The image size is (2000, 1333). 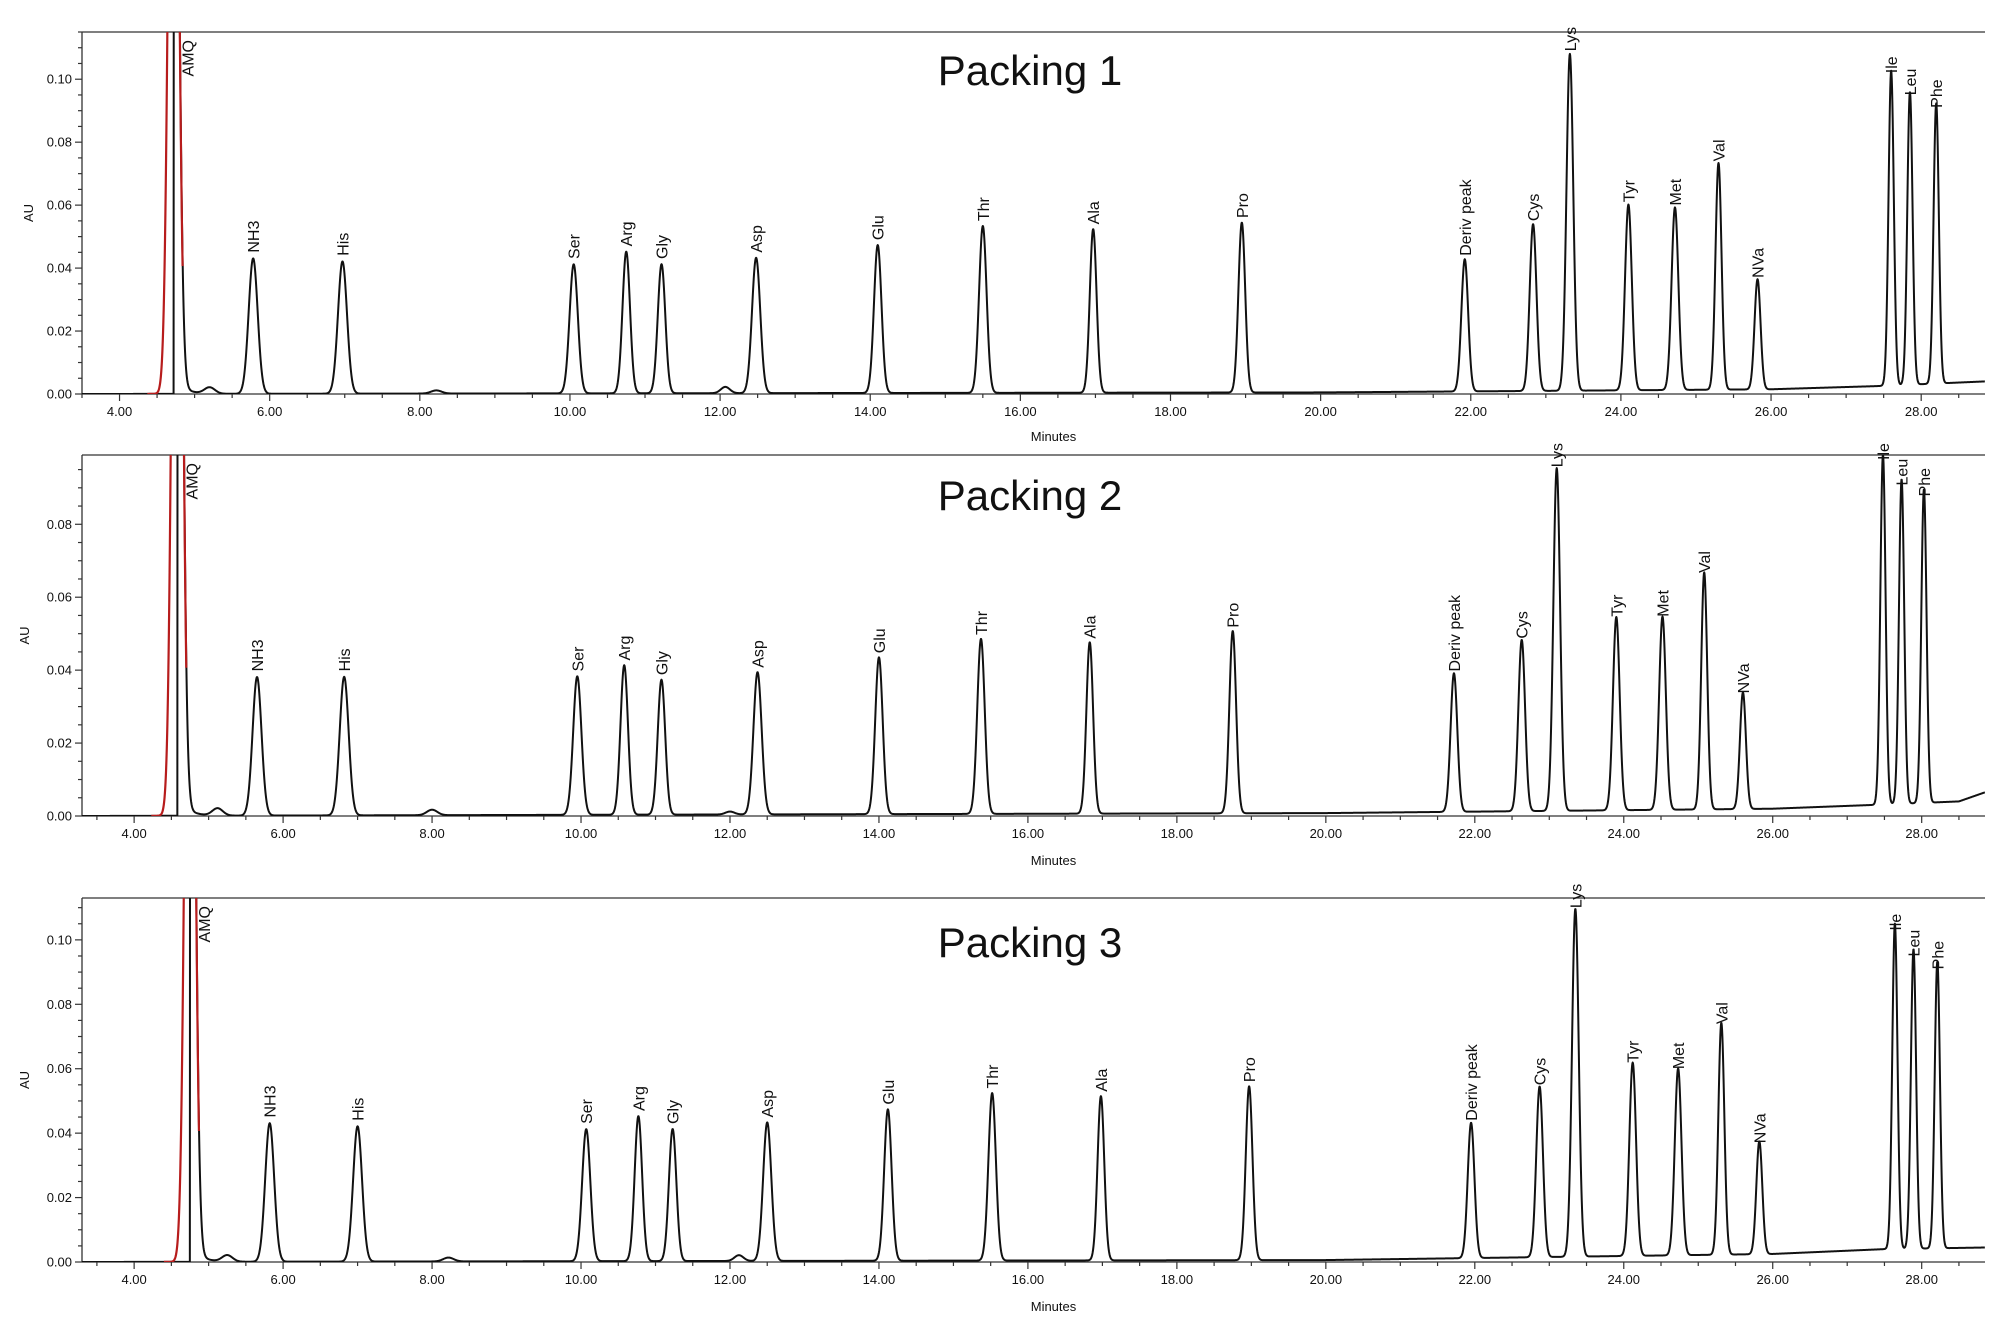 What do you see at coordinates (1020, 411) in the screenshot?
I see `x-tick-label: 16.00` at bounding box center [1020, 411].